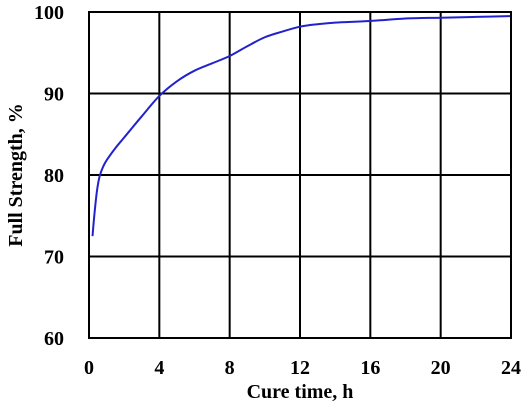  I want to click on x-tick-label: 24, so click(511, 368).